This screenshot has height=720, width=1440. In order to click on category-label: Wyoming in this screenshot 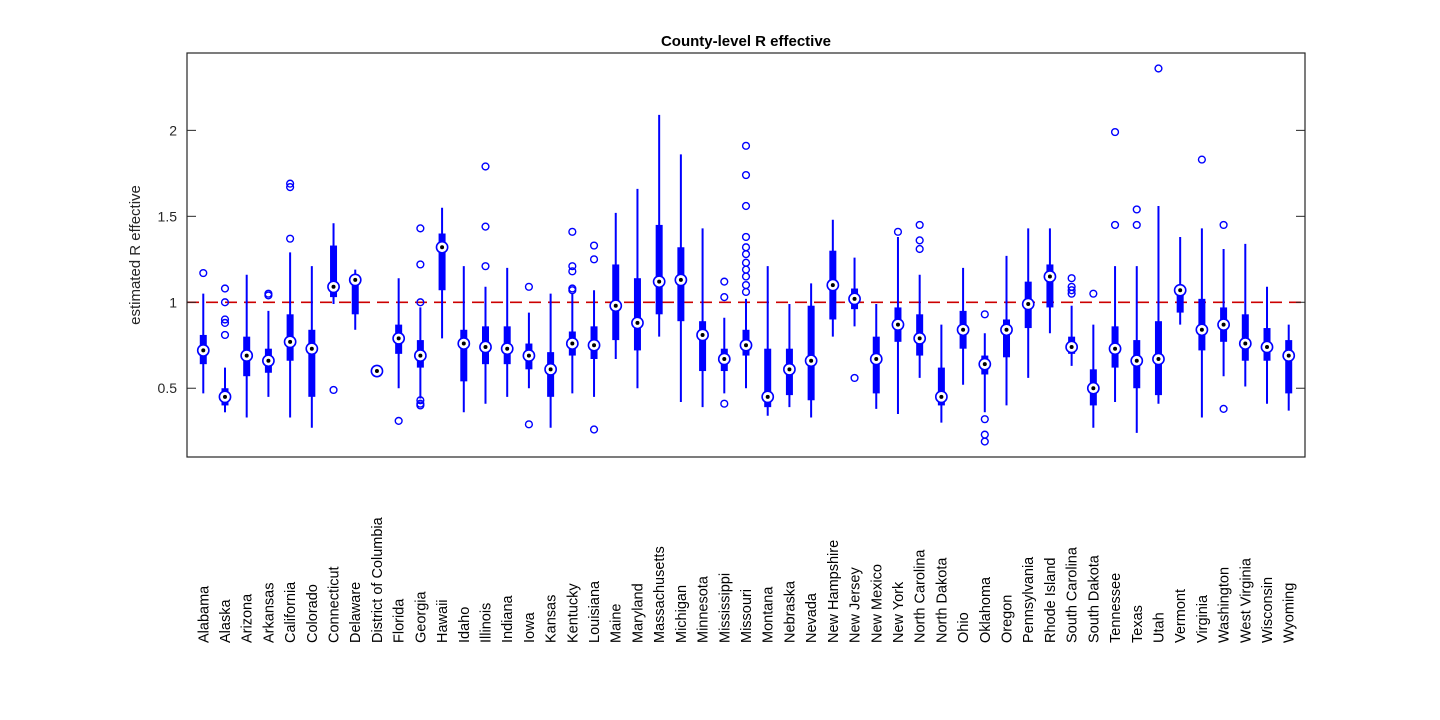, I will do `click(1290, 613)`.